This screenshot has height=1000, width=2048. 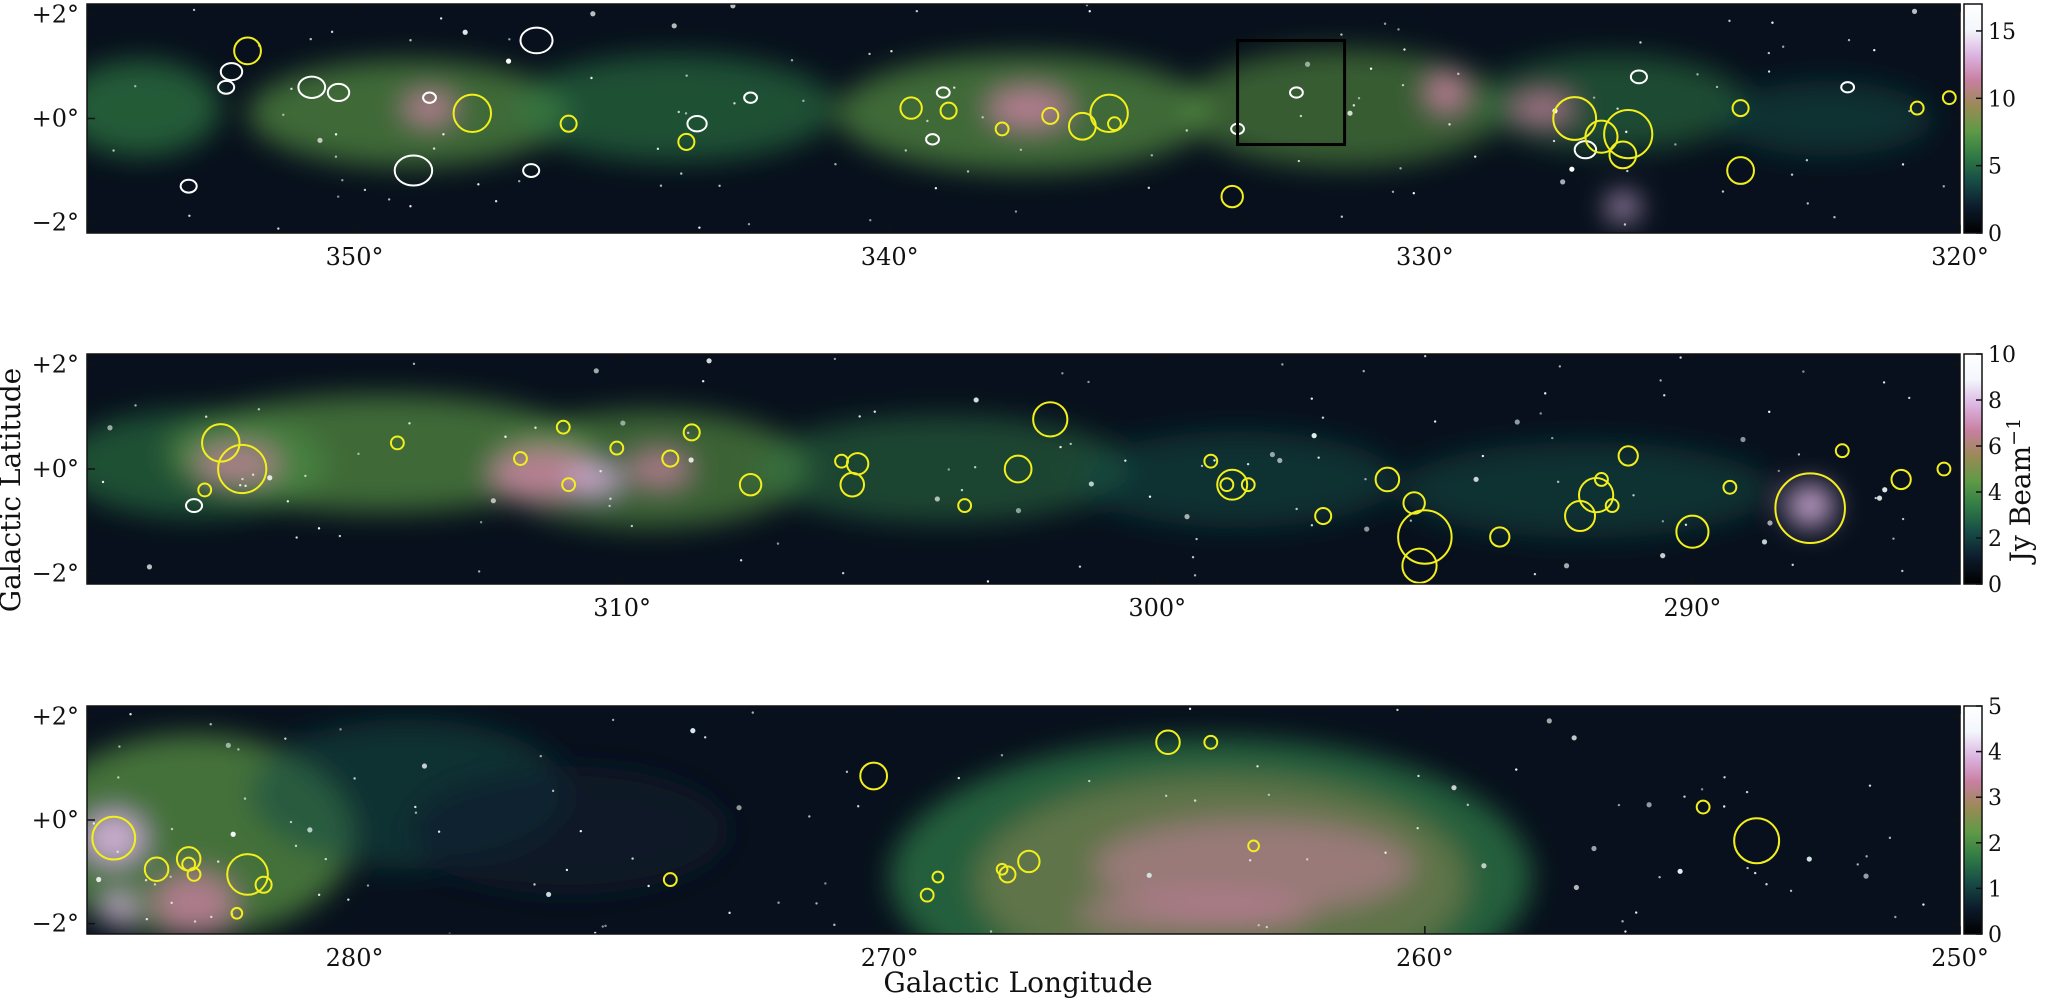 What do you see at coordinates (1995, 493) in the screenshot?
I see `colorbar-tick-label: 4` at bounding box center [1995, 493].